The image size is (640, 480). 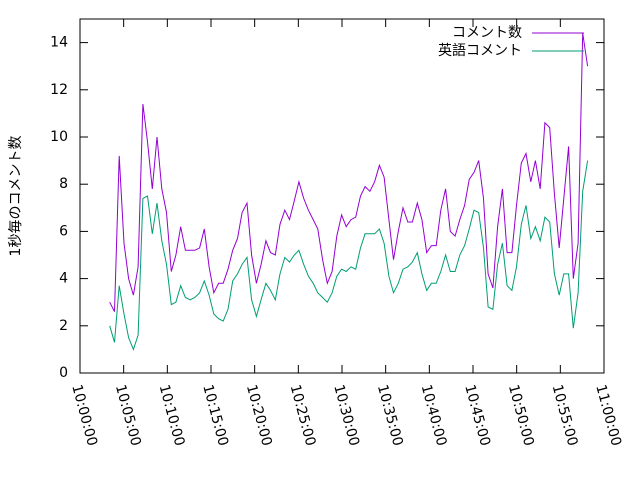 What do you see at coordinates (521, 415) in the screenshot?
I see `x-tick-label: 10:50:00` at bounding box center [521, 415].